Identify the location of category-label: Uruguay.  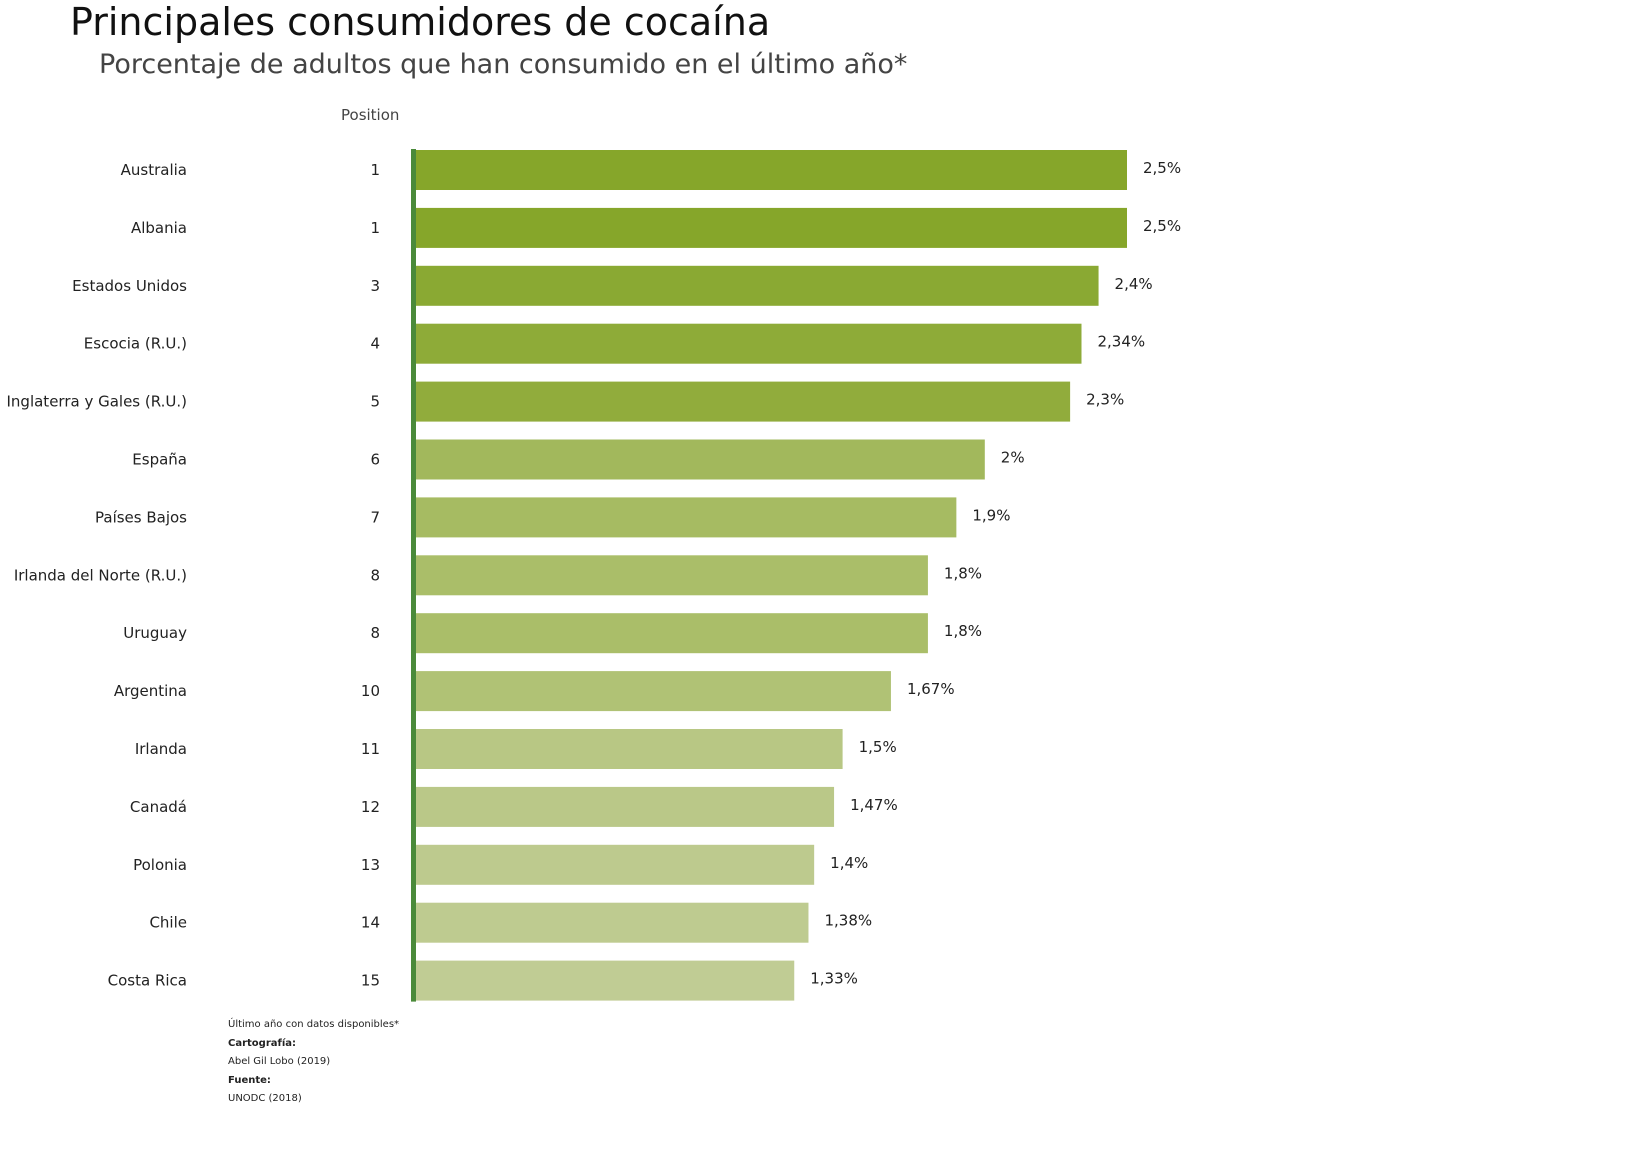
(155, 633).